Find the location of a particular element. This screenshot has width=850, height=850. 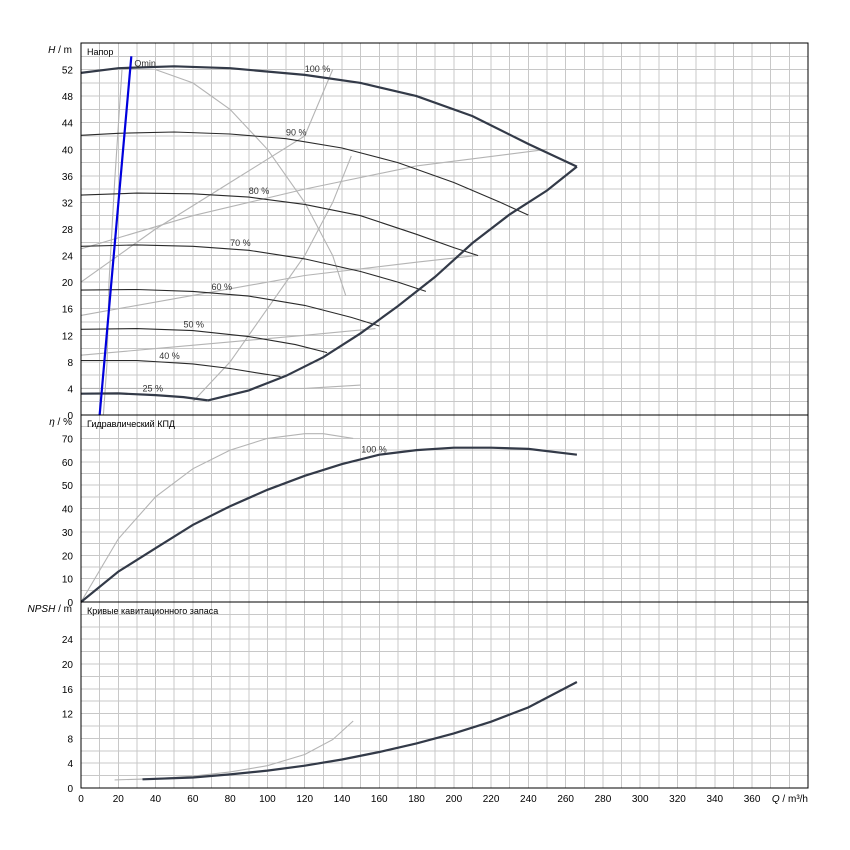

x-axis-symbol: Q is located at coordinates (776, 799).